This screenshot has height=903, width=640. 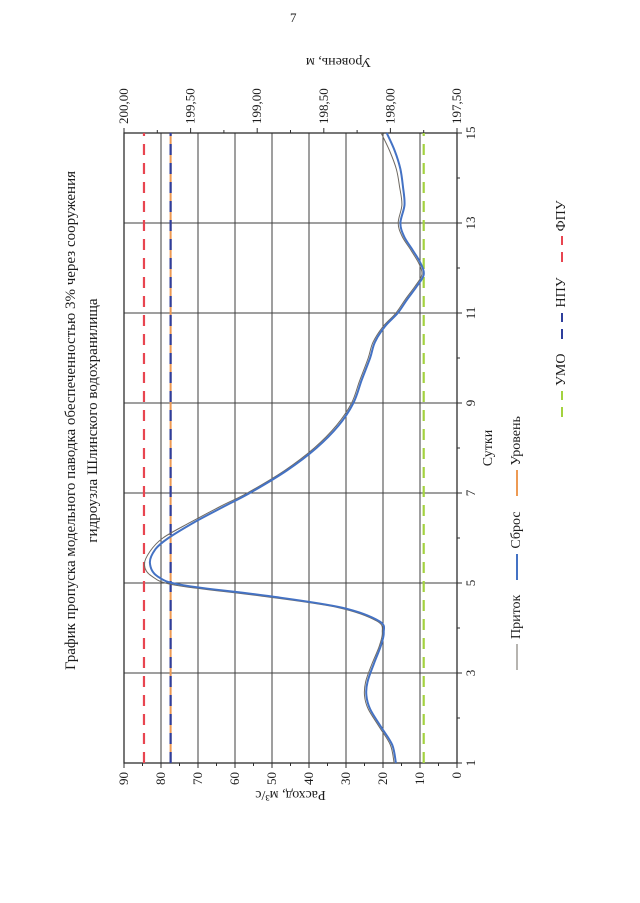 I want to click on legend-item-umo: УМО, so click(x=562, y=385).